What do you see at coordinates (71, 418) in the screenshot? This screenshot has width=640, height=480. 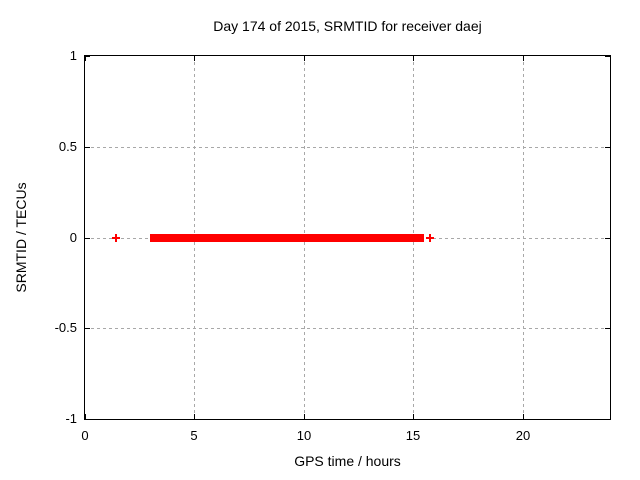 I see `y-tick-label: -1` at bounding box center [71, 418].